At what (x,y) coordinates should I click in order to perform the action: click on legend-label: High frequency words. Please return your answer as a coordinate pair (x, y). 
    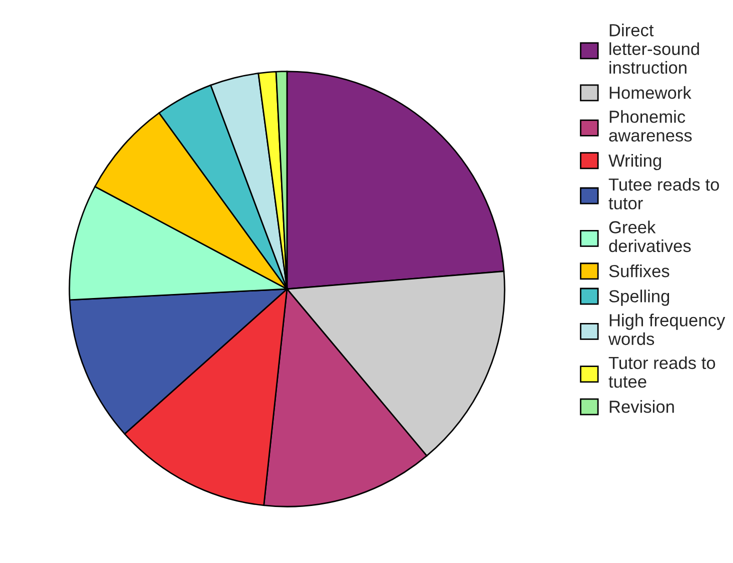
    Looking at the image, I should click on (667, 330).